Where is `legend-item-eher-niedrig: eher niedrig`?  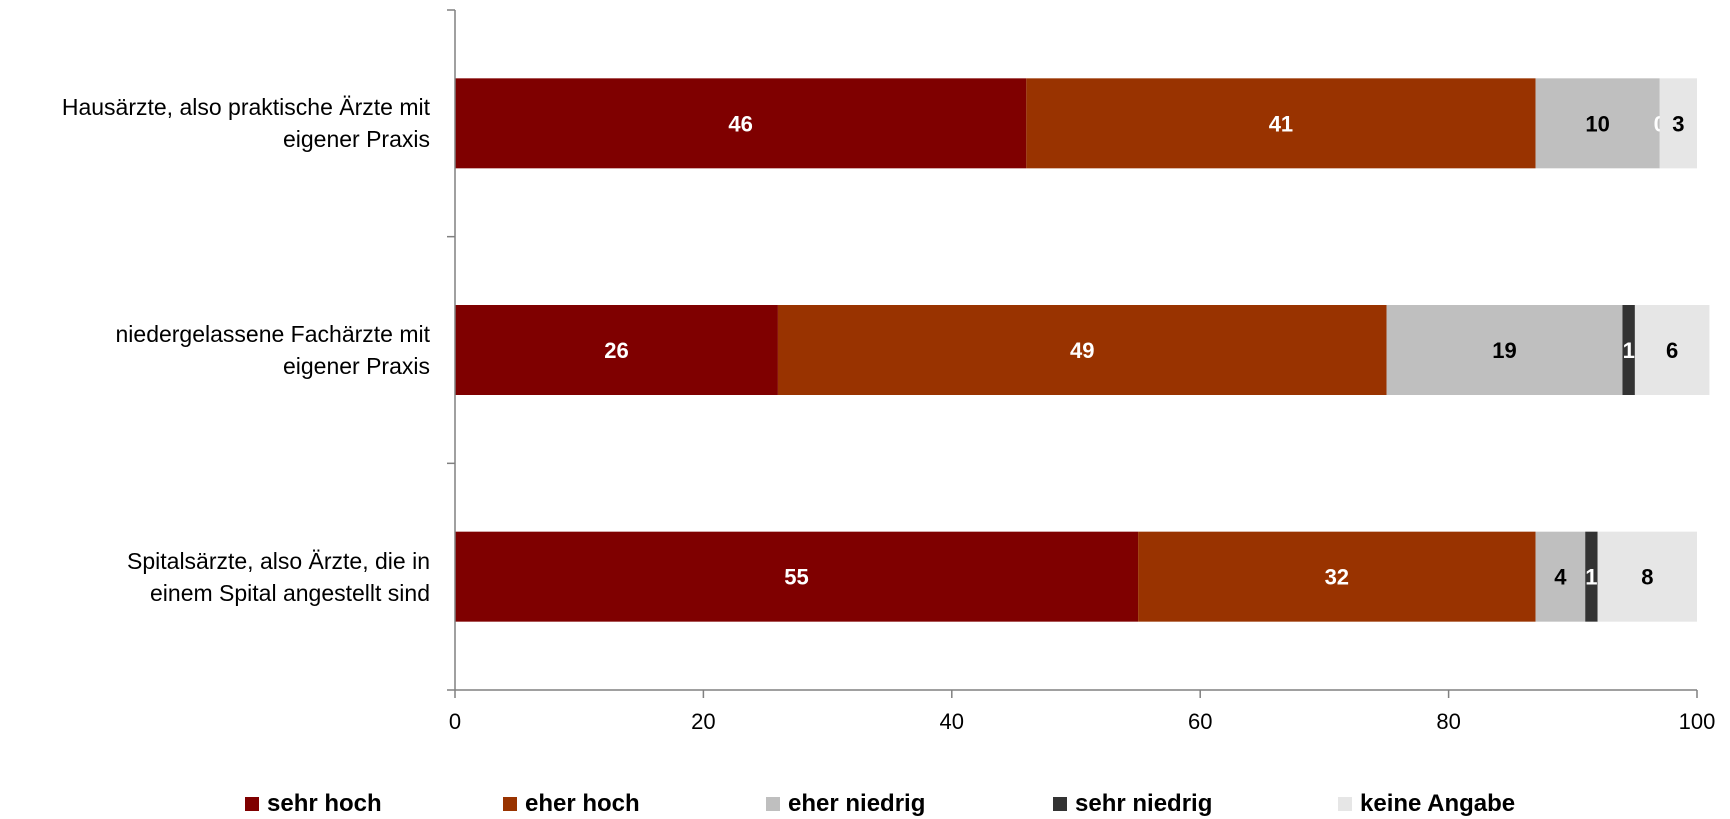
legend-item-eher-niedrig: eher niedrig is located at coordinates (845, 804).